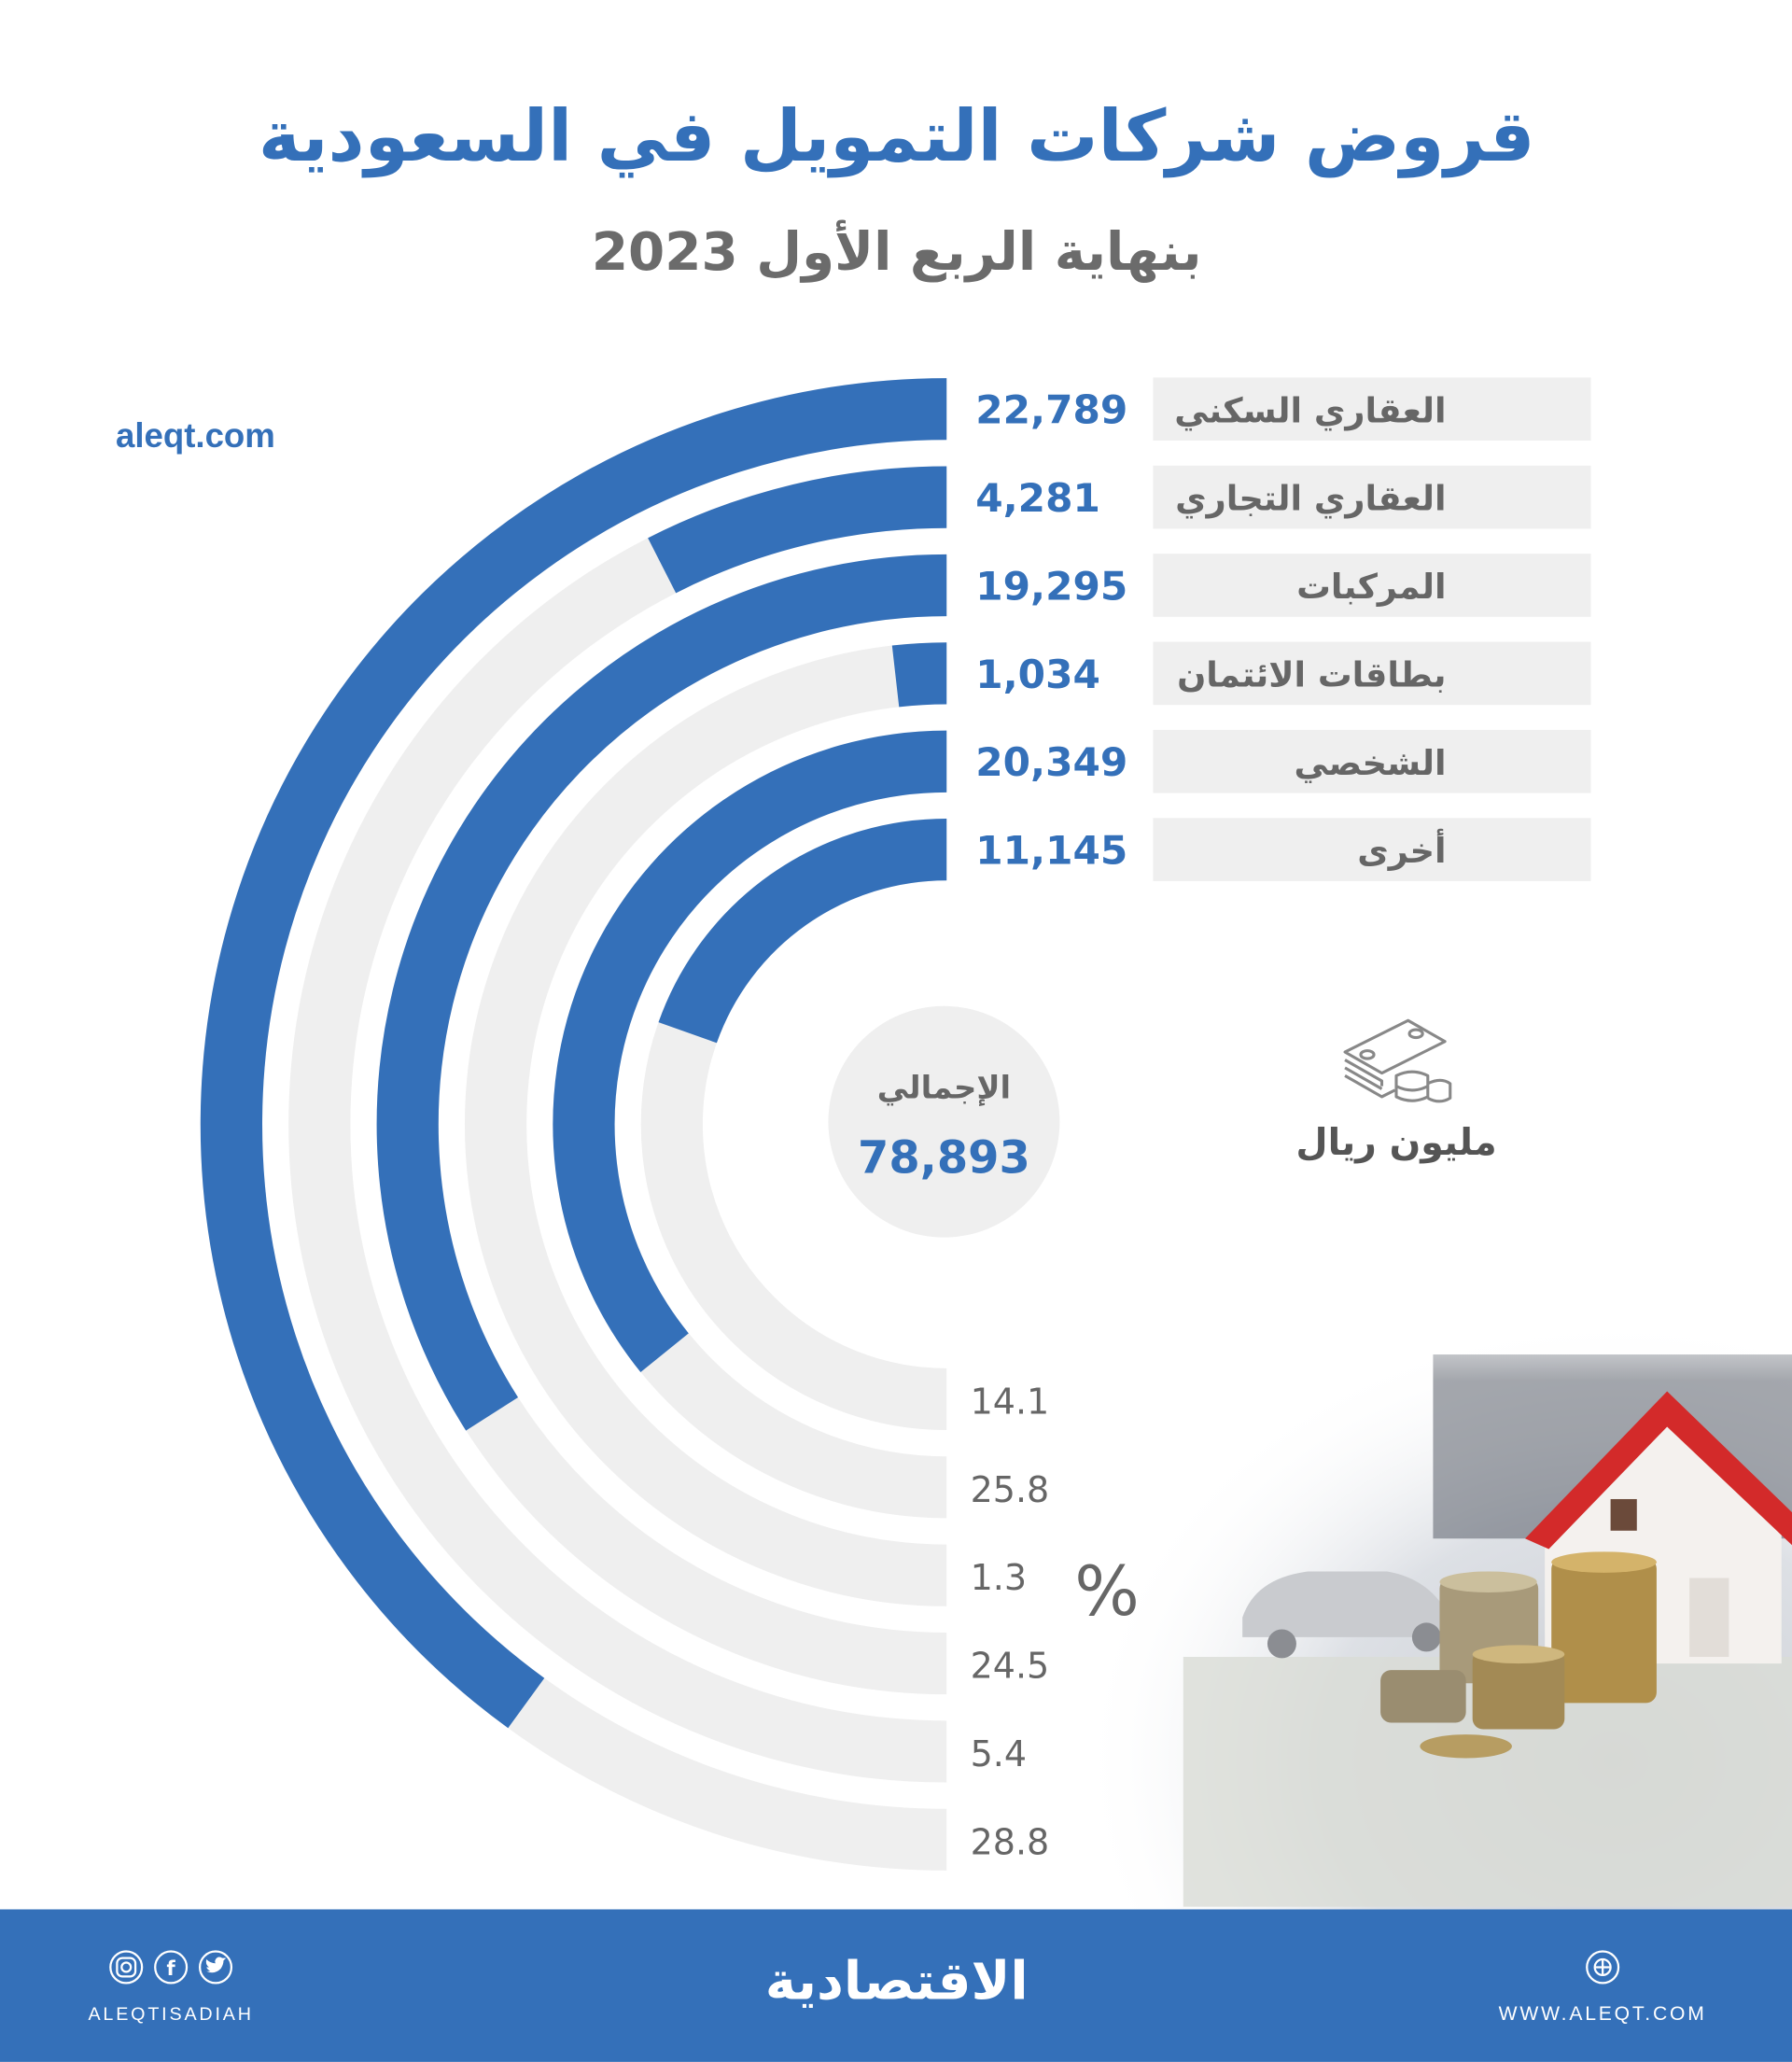 The width and height of the screenshot is (1792, 2062). I want to click on website-link: aleqt.com, so click(195, 435).